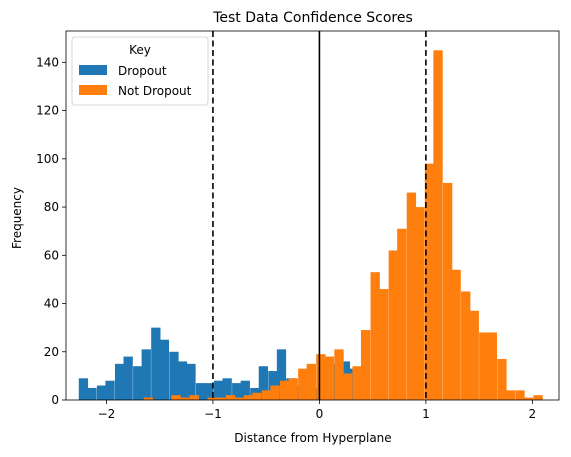 The width and height of the screenshot is (571, 457). What do you see at coordinates (93, 70) in the screenshot?
I see `legend-swatch-dropout` at bounding box center [93, 70].